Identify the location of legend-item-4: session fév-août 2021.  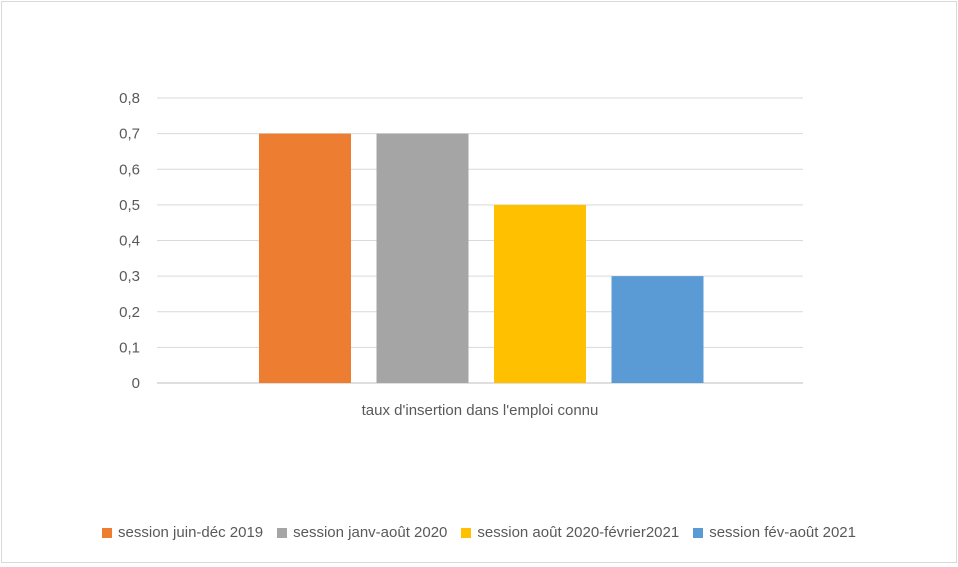
(774, 532).